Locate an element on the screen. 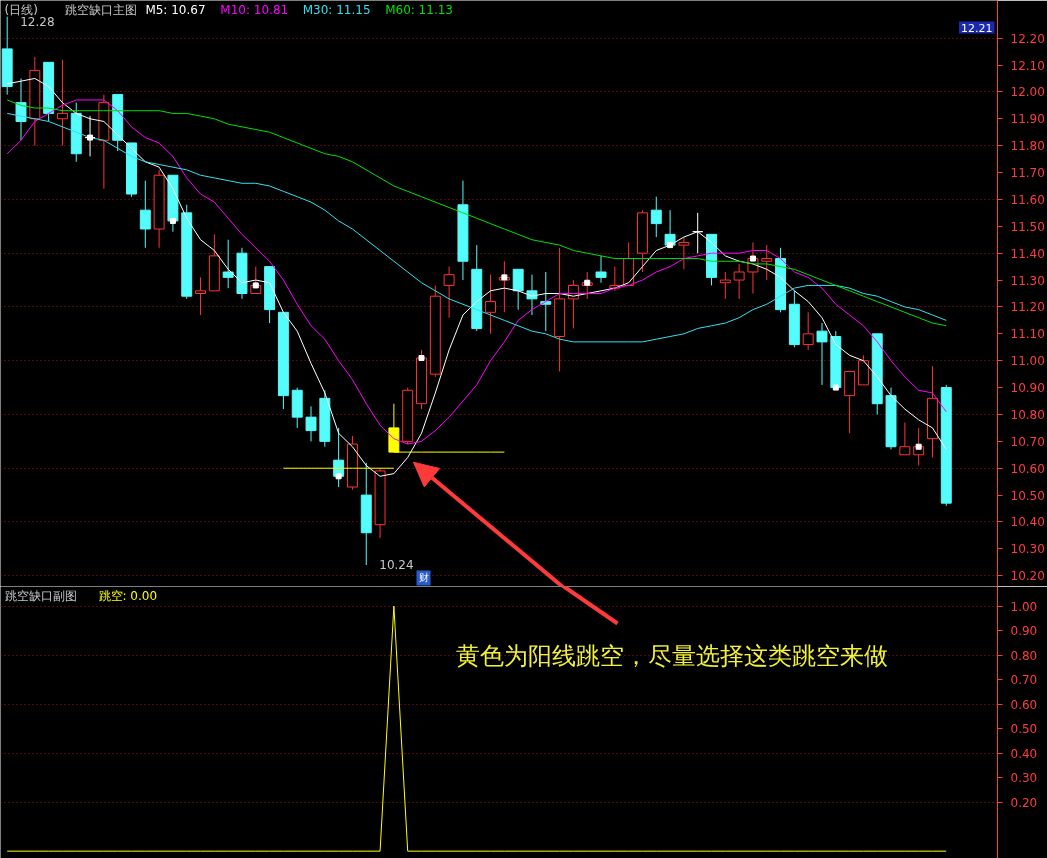 The height and width of the screenshot is (858, 1047). y-tick-label: 10.30 is located at coordinates (1027, 549).